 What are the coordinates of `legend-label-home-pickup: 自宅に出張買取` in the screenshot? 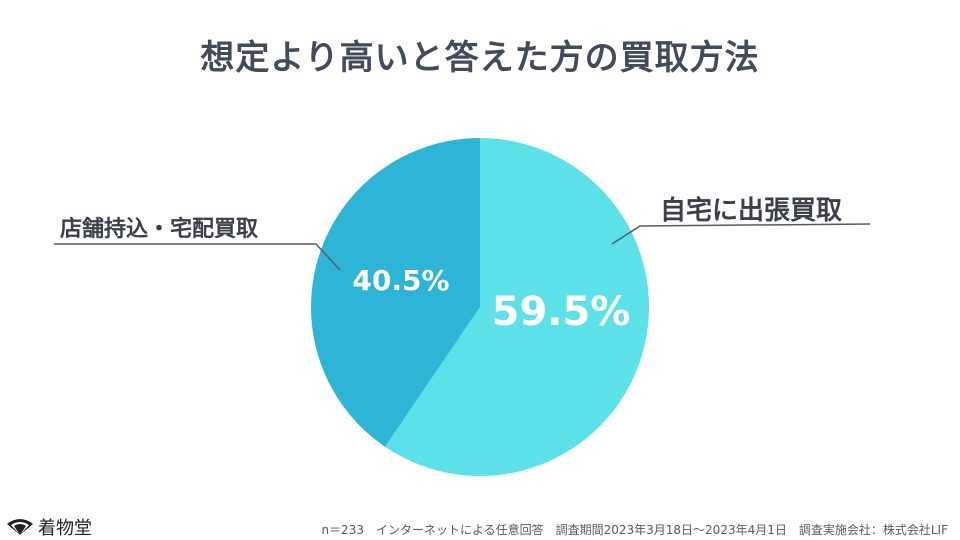 It's located at (751, 211).